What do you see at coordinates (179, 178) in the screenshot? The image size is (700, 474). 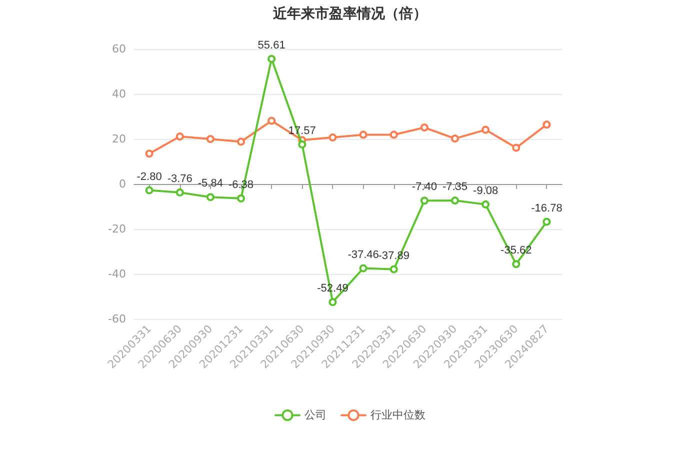 I see `data-label: -3.76` at bounding box center [179, 178].